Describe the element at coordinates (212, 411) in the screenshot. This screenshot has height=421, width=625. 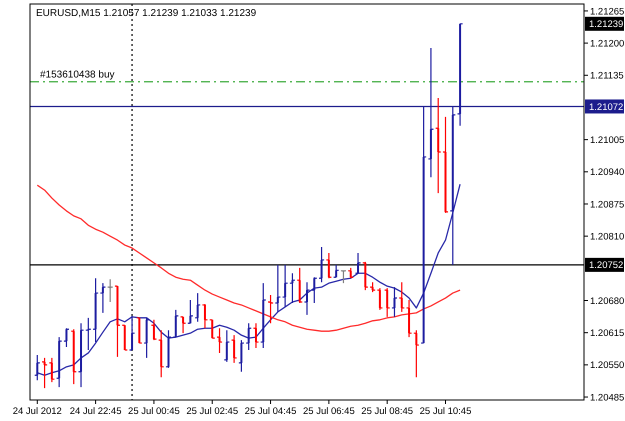
I see `x-tick-label: 25 Jul 02:45` at that location.